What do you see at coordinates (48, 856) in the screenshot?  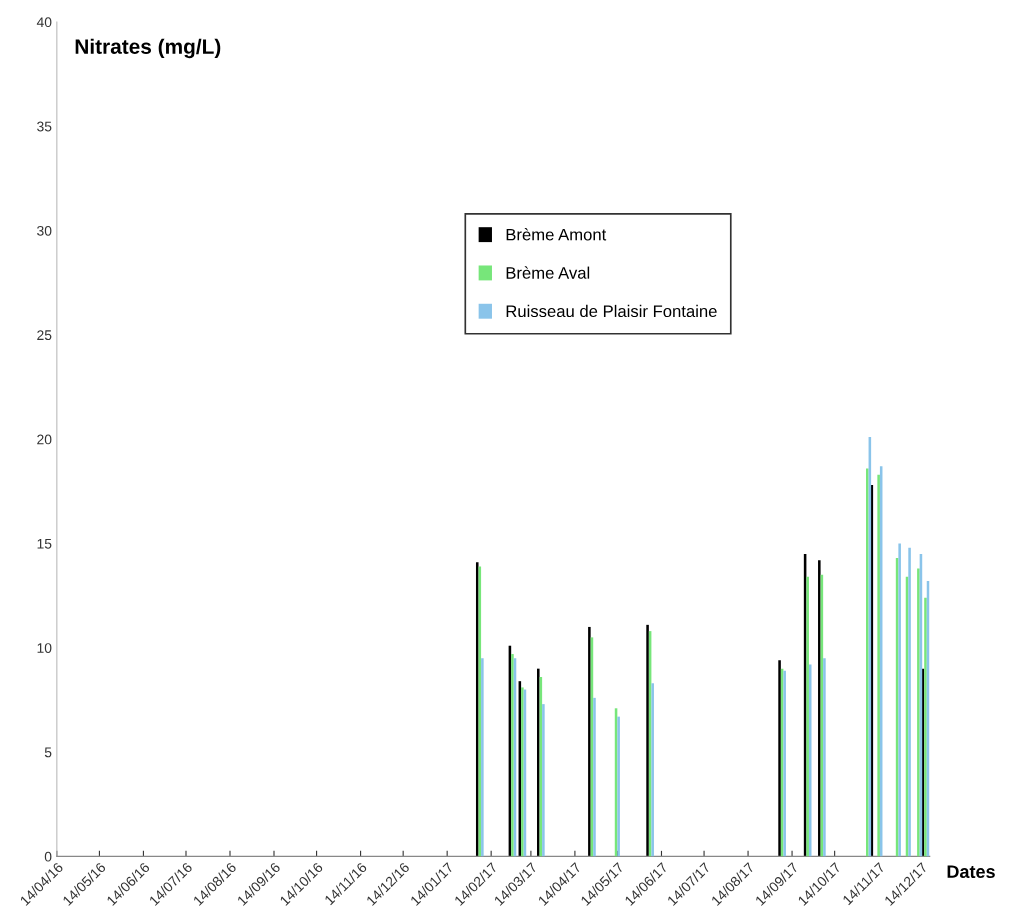 I see `y-tick-label: 0` at bounding box center [48, 856].